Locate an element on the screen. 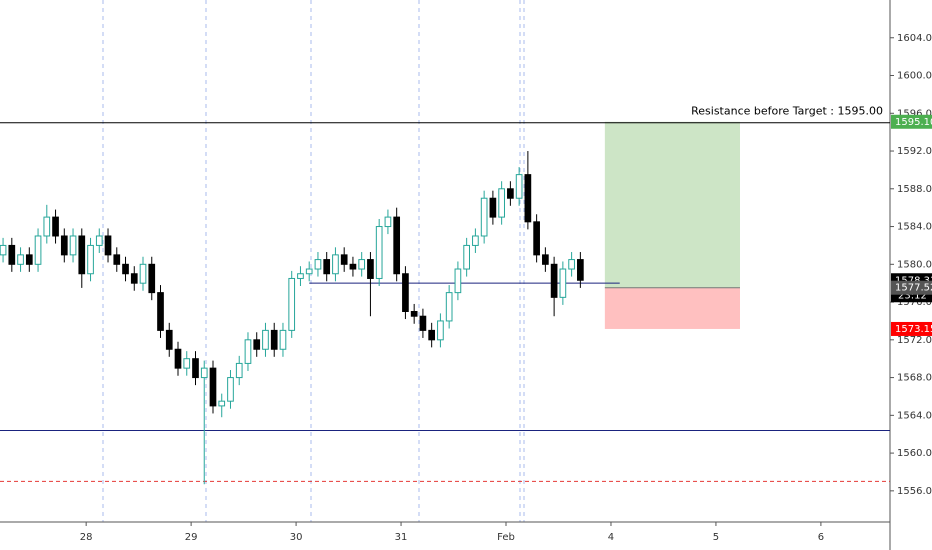 The width and height of the screenshot is (932, 550). y-tick-label: 1592.00 is located at coordinates (914, 151).